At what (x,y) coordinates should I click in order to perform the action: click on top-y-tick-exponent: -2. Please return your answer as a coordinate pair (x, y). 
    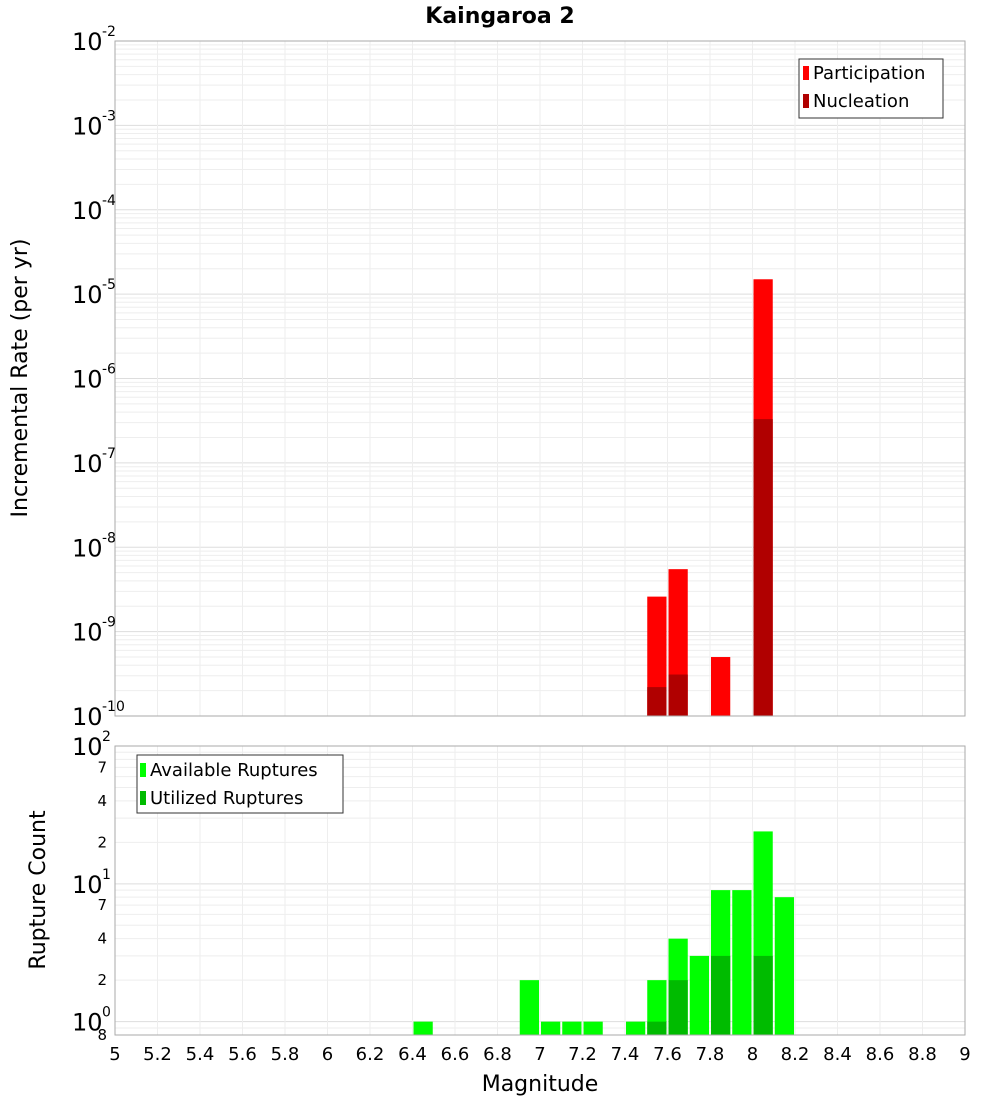
    Looking at the image, I should click on (109, 32).